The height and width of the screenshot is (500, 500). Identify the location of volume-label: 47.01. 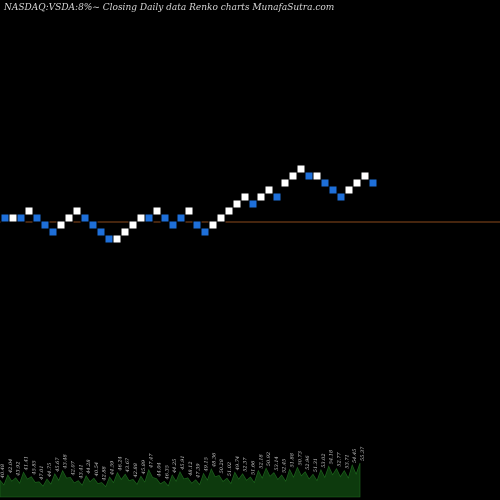
(42, 472).